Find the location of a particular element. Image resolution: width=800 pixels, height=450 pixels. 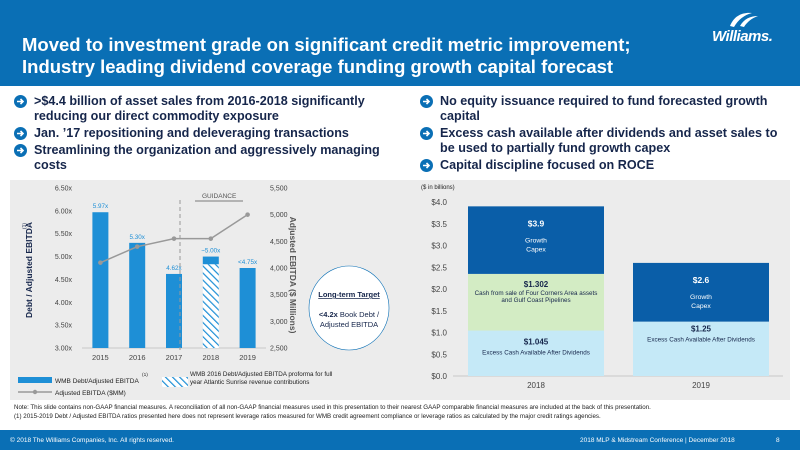

williams-logo-mark-icon is located at coordinates (744, 19).